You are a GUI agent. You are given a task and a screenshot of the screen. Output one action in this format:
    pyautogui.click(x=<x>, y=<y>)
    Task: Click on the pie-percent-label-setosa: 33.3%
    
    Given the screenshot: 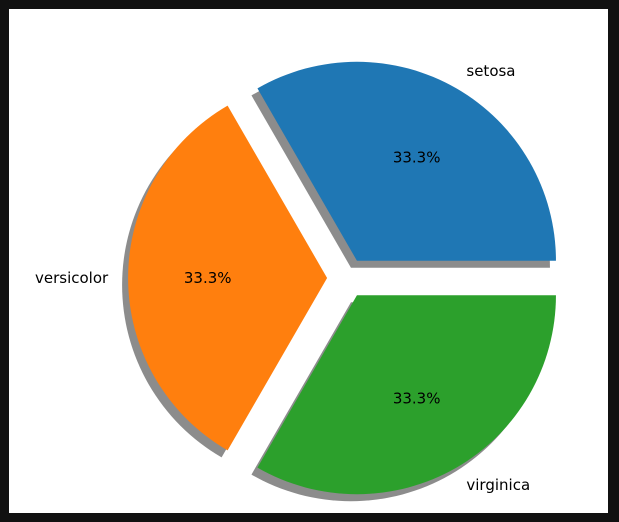 What is the action you would take?
    pyautogui.click(x=417, y=157)
    